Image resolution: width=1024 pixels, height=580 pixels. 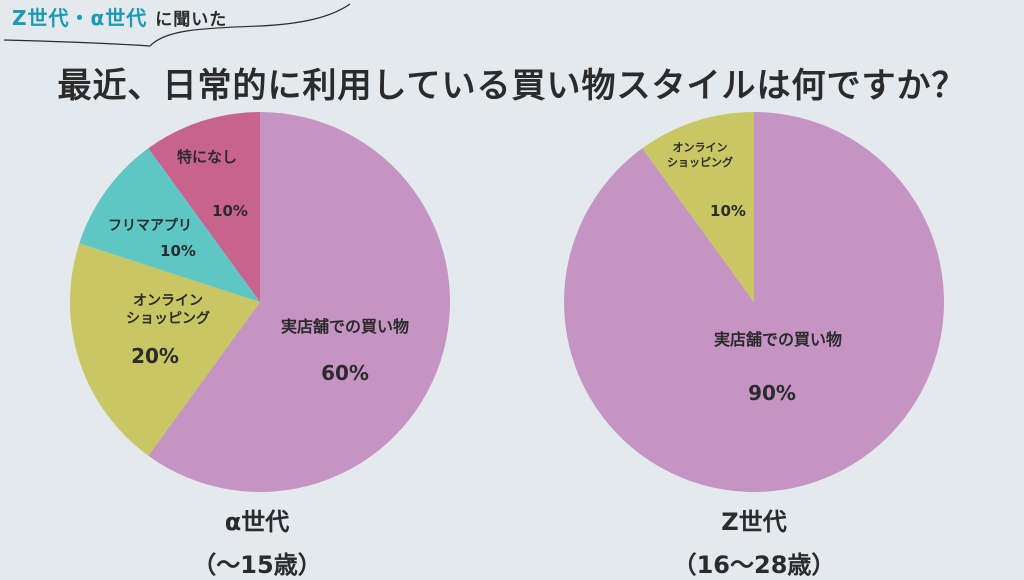 I want to click on header-swoosh, so click(x=177, y=25).